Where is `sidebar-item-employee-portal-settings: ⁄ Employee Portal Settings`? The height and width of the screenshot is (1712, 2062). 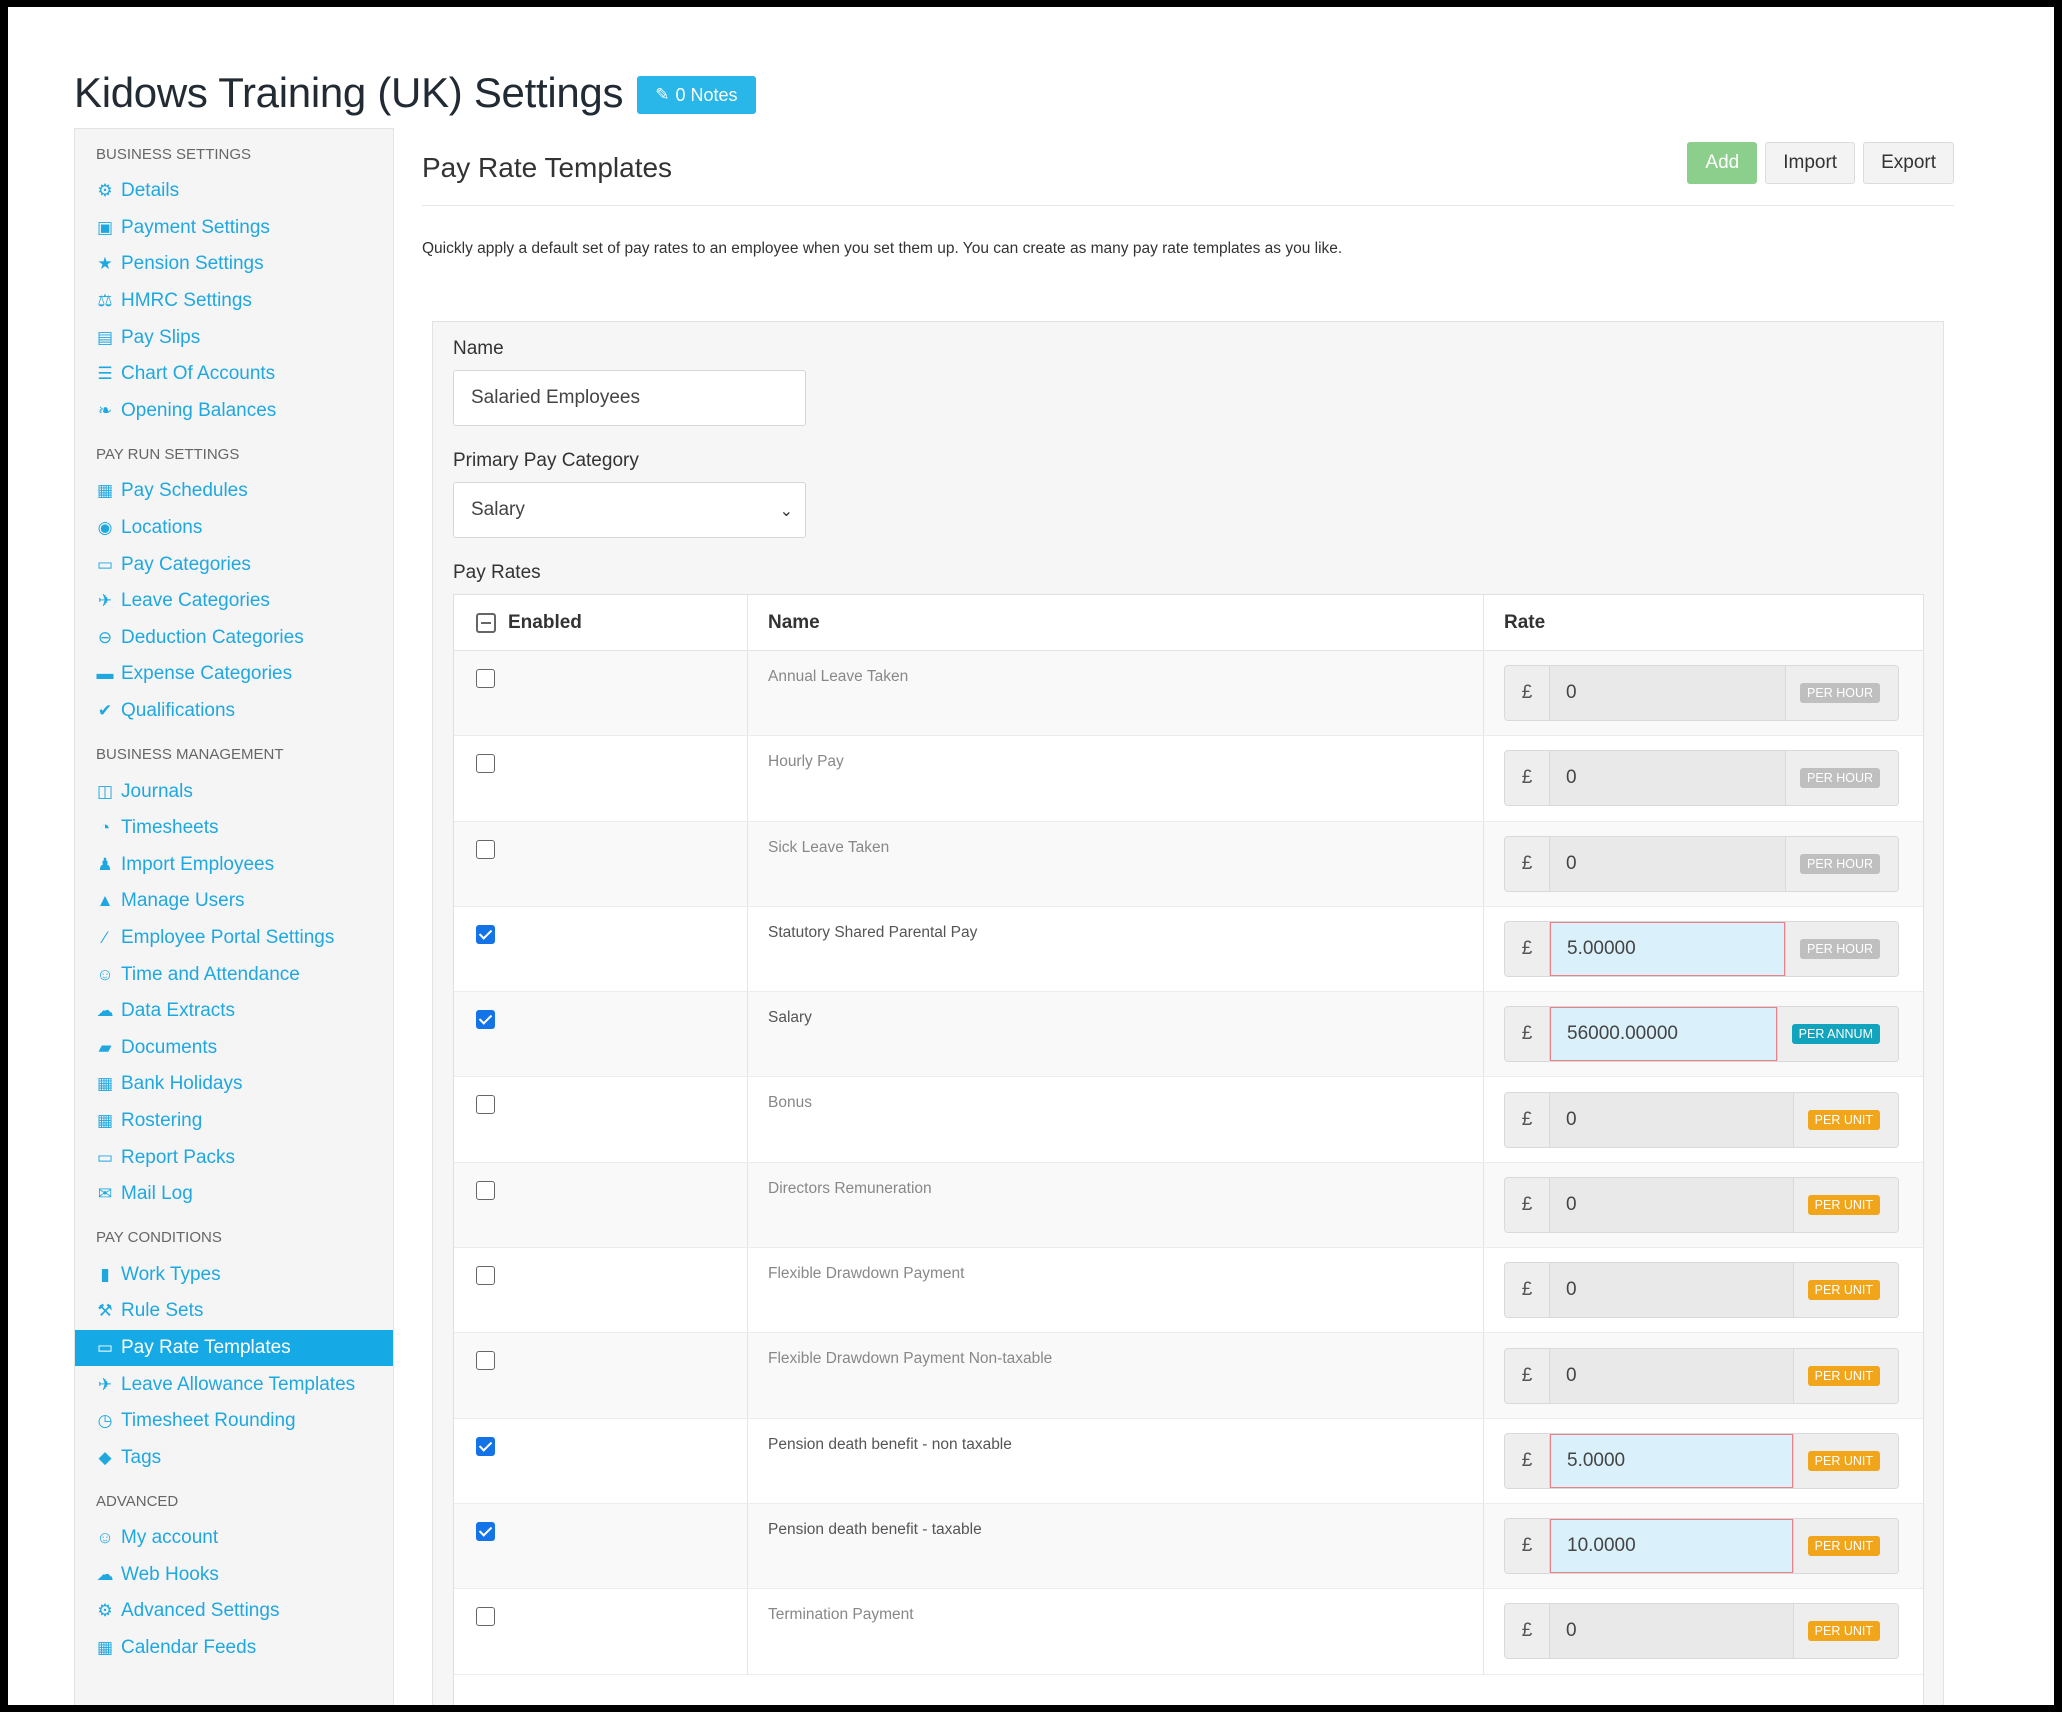
sidebar-item-employee-portal-settings: ⁄ Employee Portal Settings is located at coordinates (234, 938).